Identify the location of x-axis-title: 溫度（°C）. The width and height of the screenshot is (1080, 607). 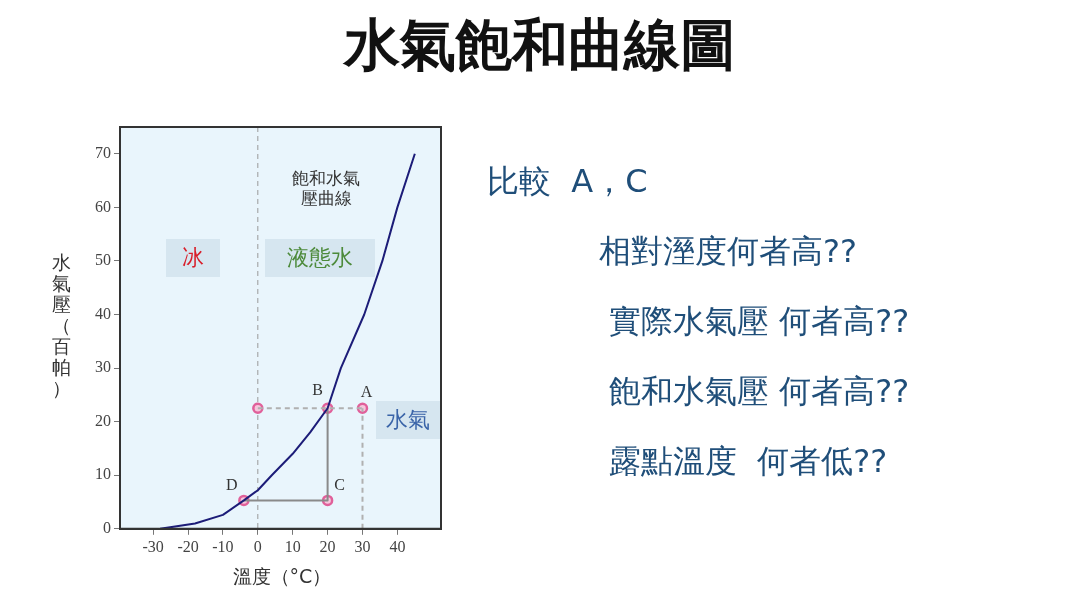
(282, 576).